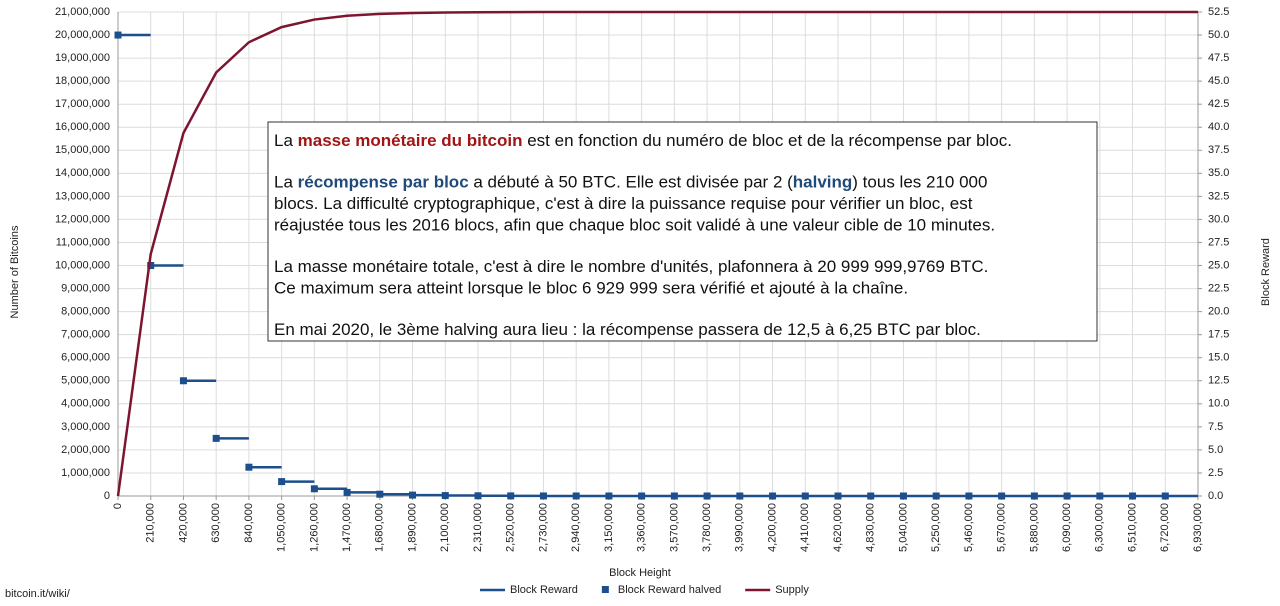  What do you see at coordinates (792, 590) in the screenshot?
I see `legend-label: Supply` at bounding box center [792, 590].